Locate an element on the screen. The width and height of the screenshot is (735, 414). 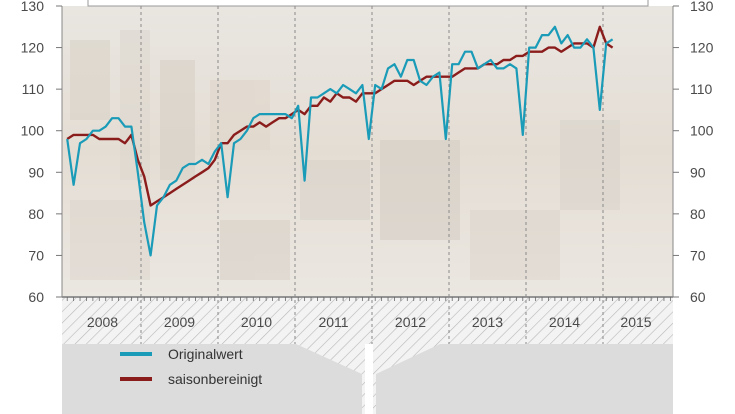
year-label: 2011 is located at coordinates (333, 322).